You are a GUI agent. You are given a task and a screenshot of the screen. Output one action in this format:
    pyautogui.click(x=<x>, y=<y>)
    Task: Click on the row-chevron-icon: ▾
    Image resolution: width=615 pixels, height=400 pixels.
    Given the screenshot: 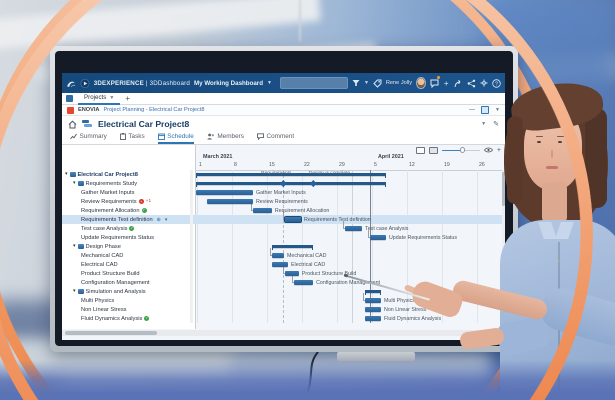 What is the action you would take?
    pyautogui.click(x=166, y=219)
    